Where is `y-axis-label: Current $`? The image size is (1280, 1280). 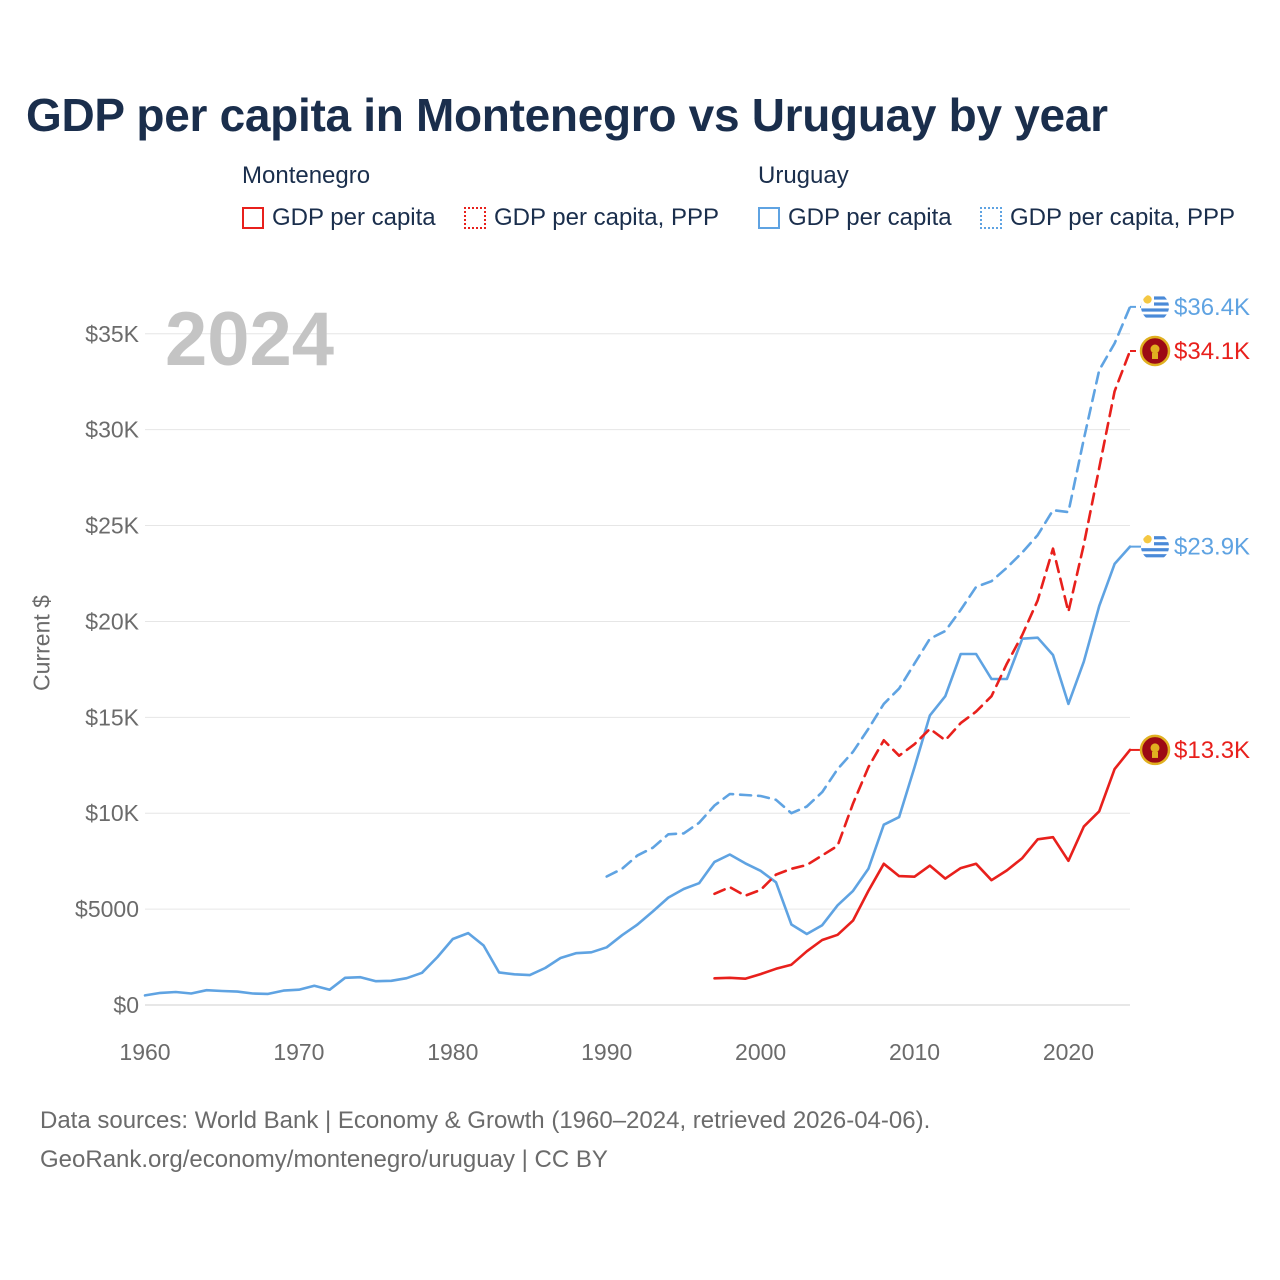
y-axis-label: Current $ is located at coordinates (41, 643).